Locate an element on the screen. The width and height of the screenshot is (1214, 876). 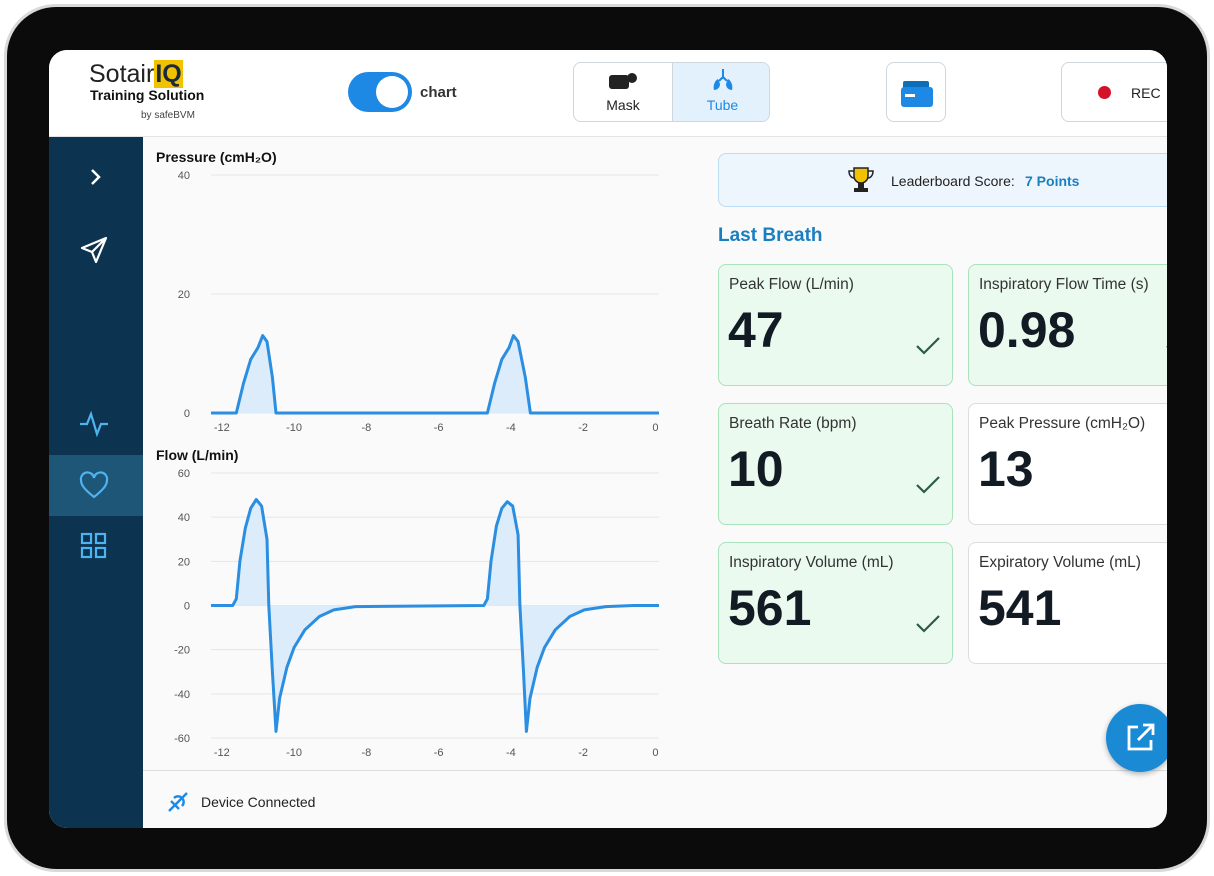
heart-icon is located at coordinates (94, 485).